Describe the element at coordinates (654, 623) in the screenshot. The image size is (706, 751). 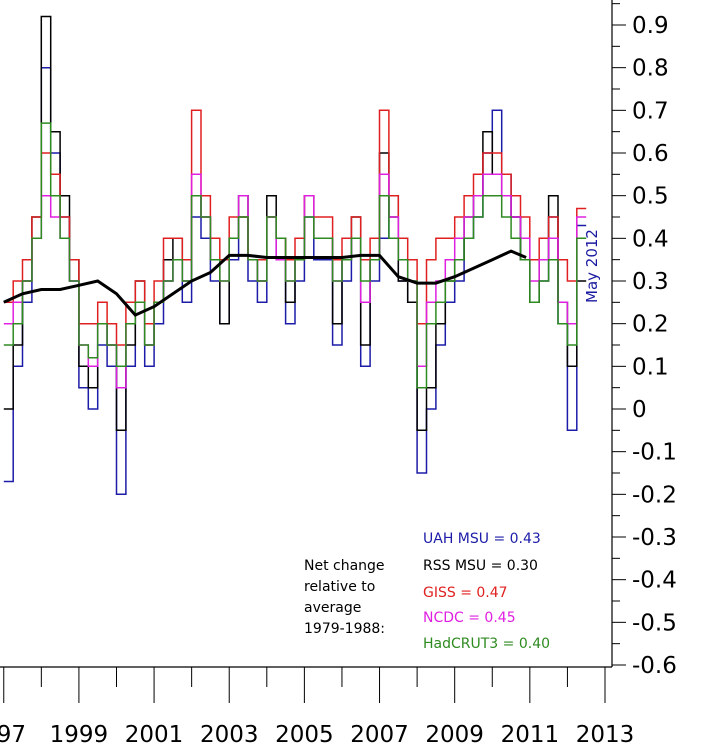
I see `y-tick-label: -0.5` at that location.